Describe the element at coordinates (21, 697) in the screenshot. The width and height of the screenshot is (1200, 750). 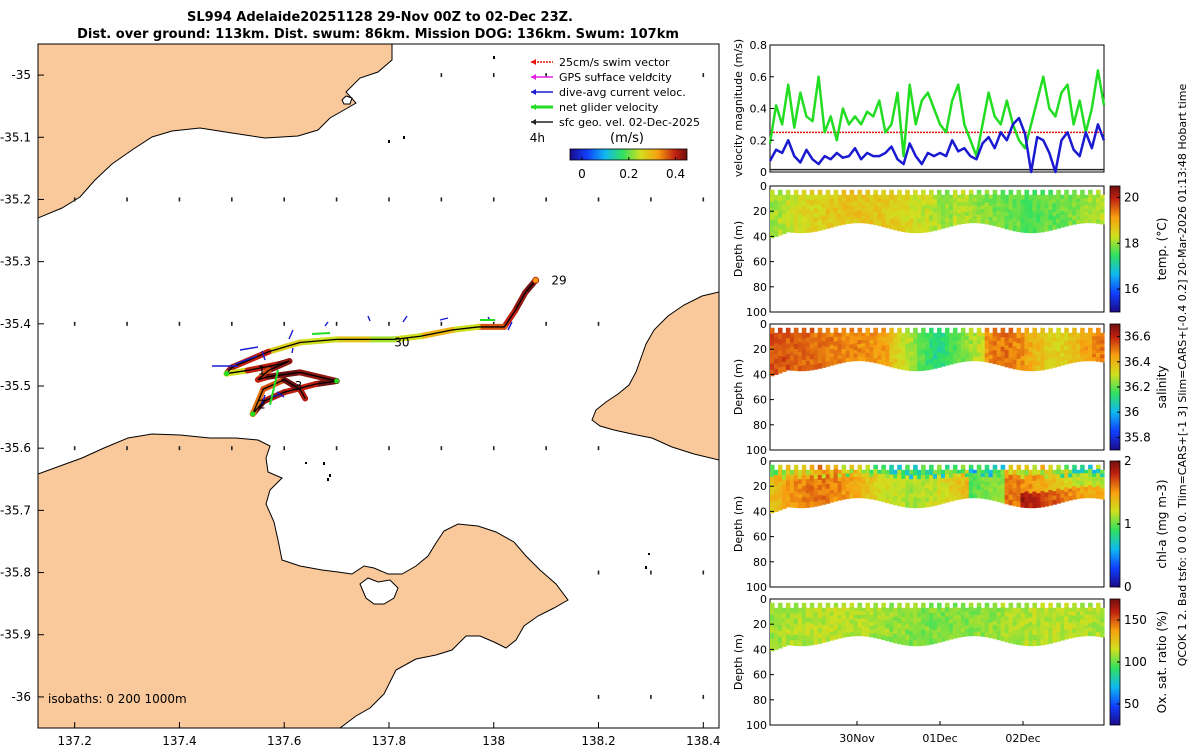
I see `map-y-tick-label: -36` at that location.